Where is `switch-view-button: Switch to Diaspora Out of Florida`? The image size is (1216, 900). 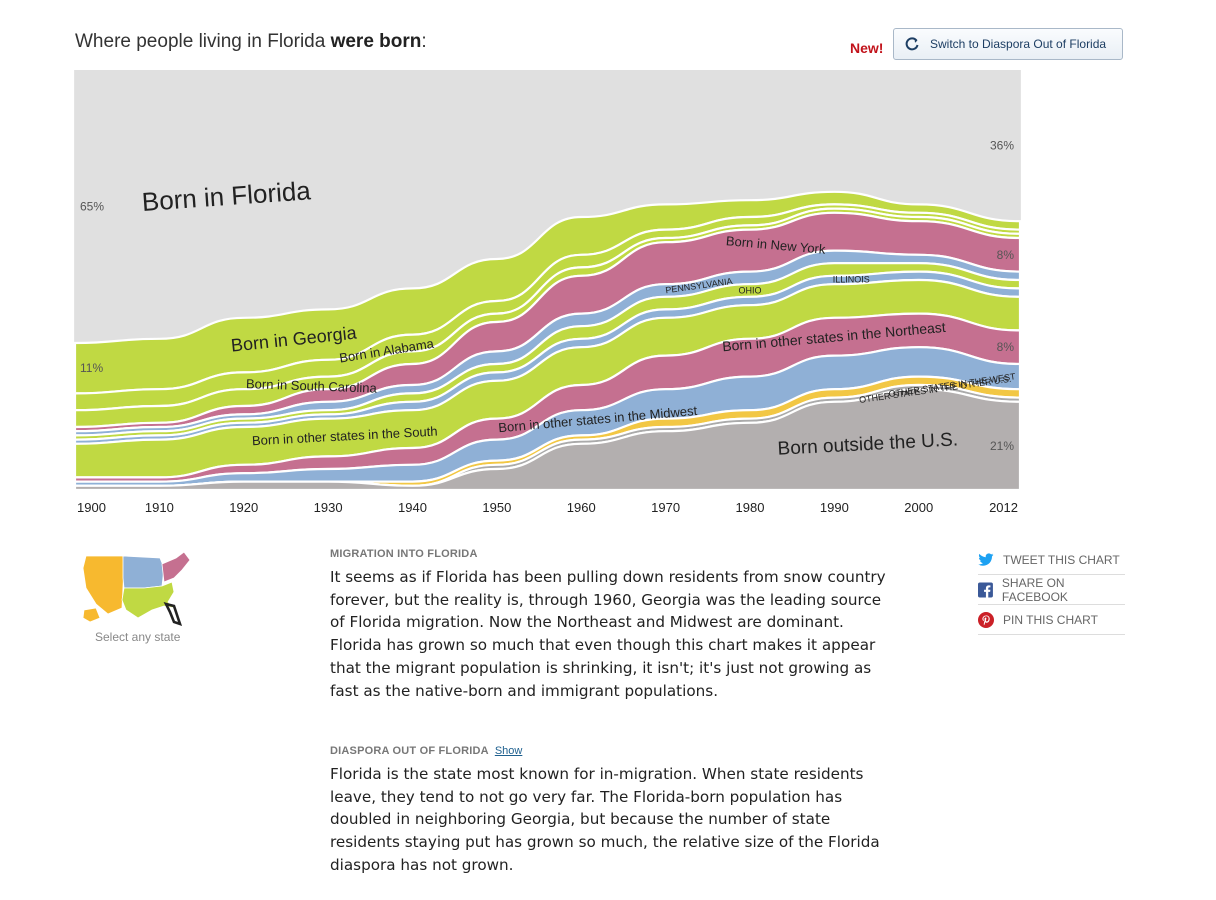
switch-view-button: Switch to Diaspora Out of Florida is located at coordinates (1008, 44).